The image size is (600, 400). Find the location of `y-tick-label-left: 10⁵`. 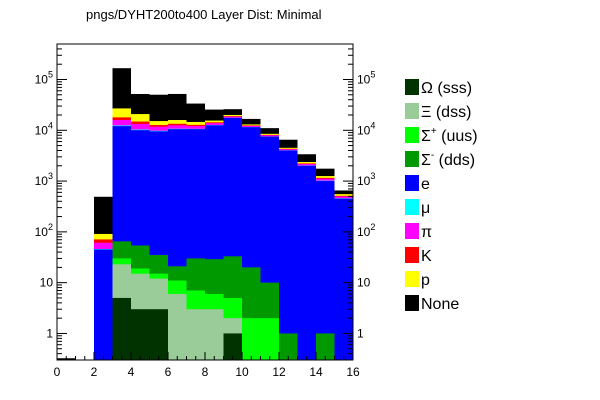

y-tick-label-left: 10⁵ is located at coordinates (44, 77).